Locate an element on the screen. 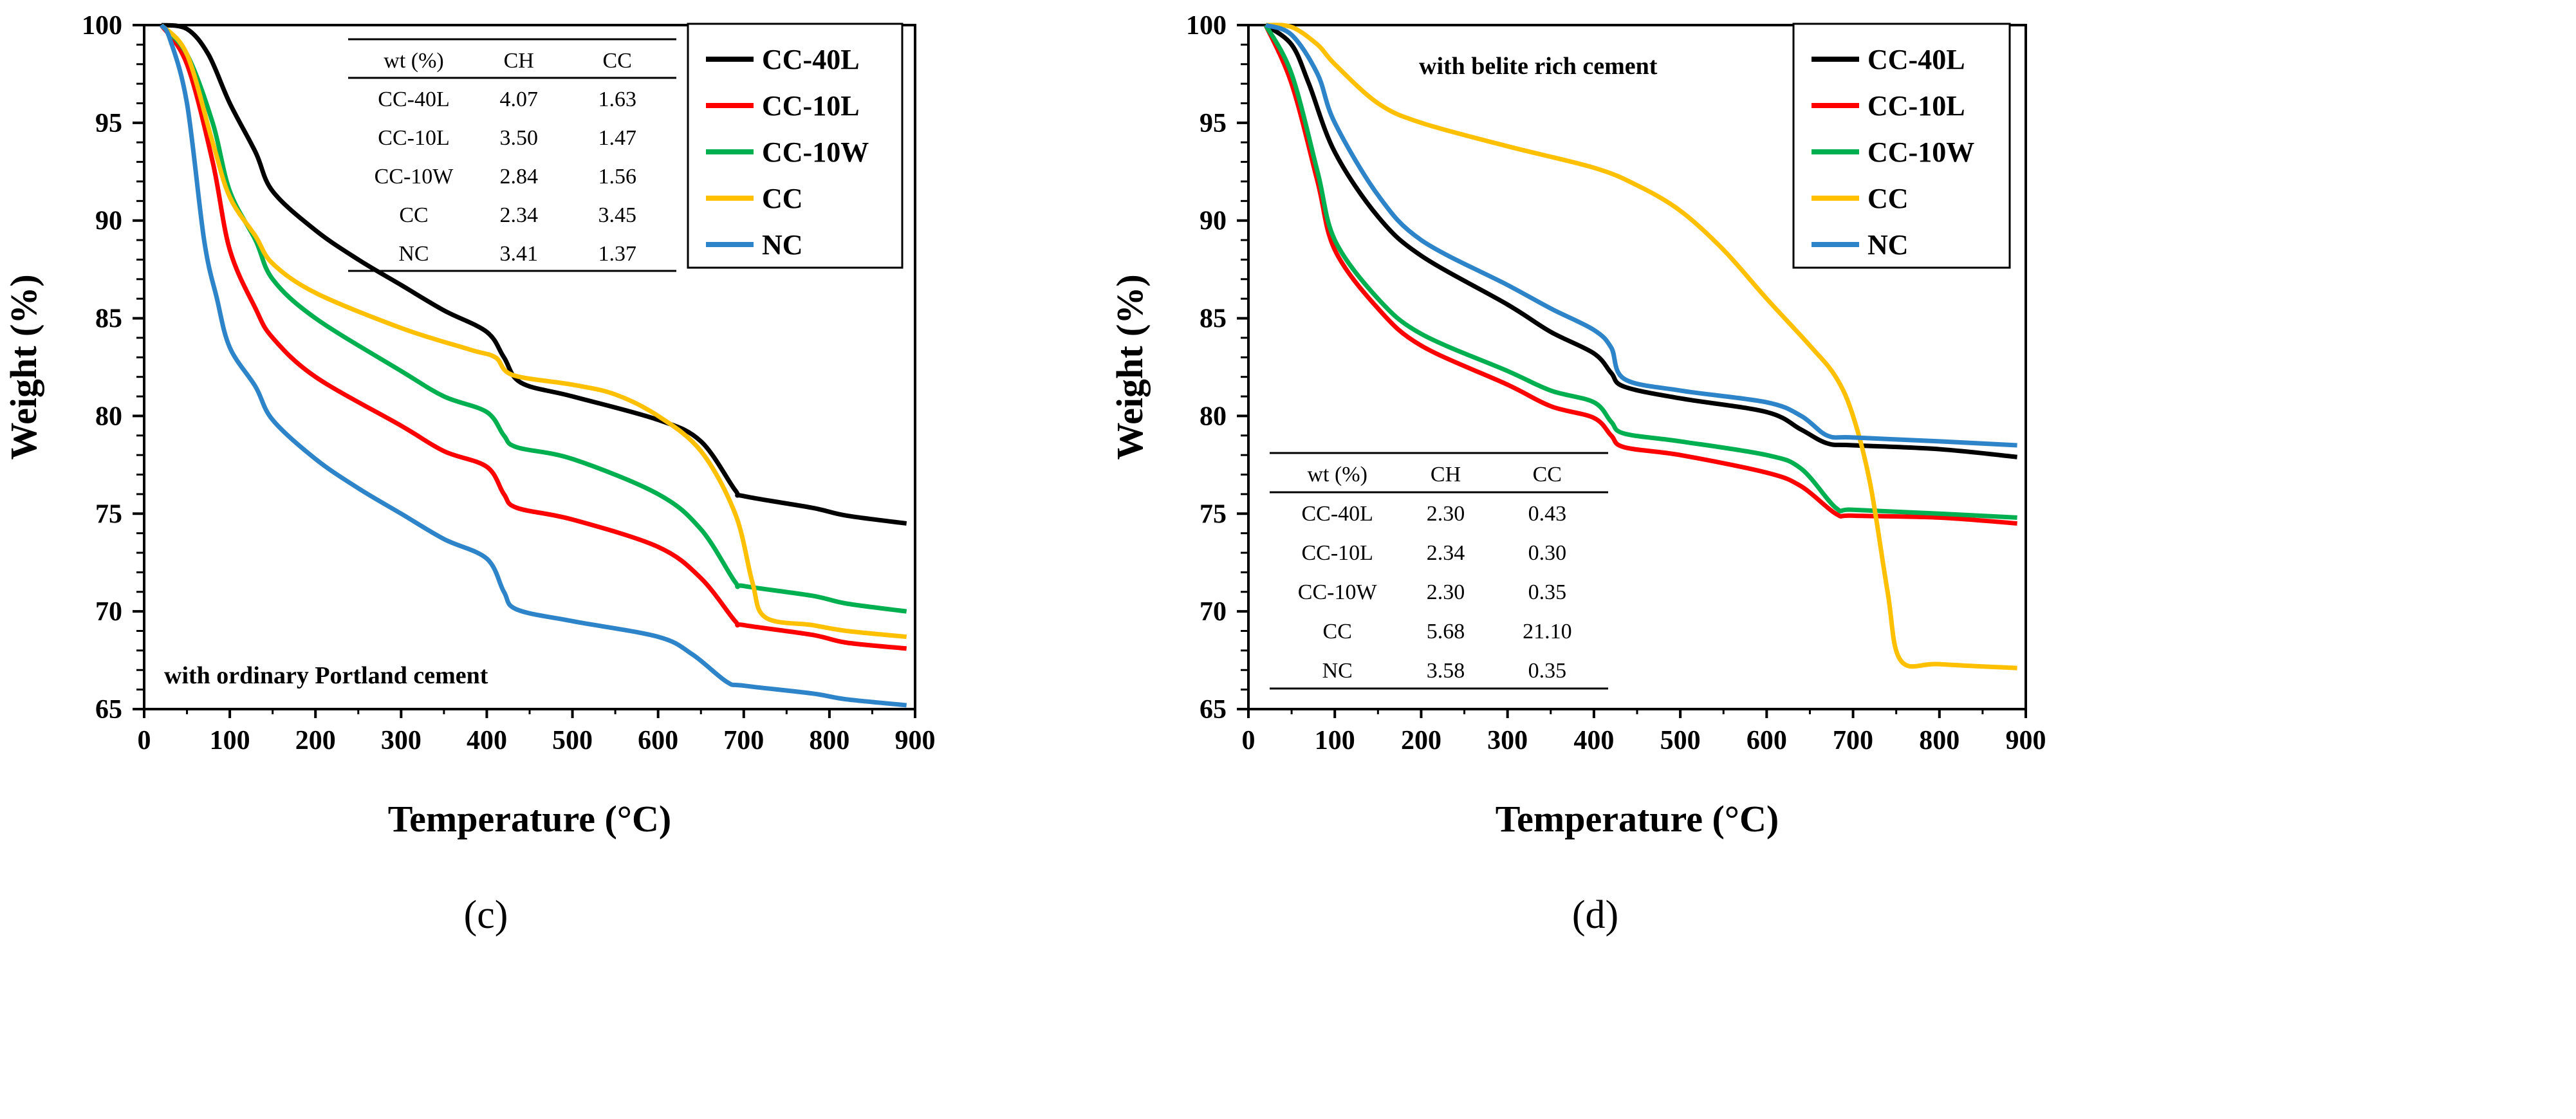  table-cell: 1.47 is located at coordinates (617, 138).